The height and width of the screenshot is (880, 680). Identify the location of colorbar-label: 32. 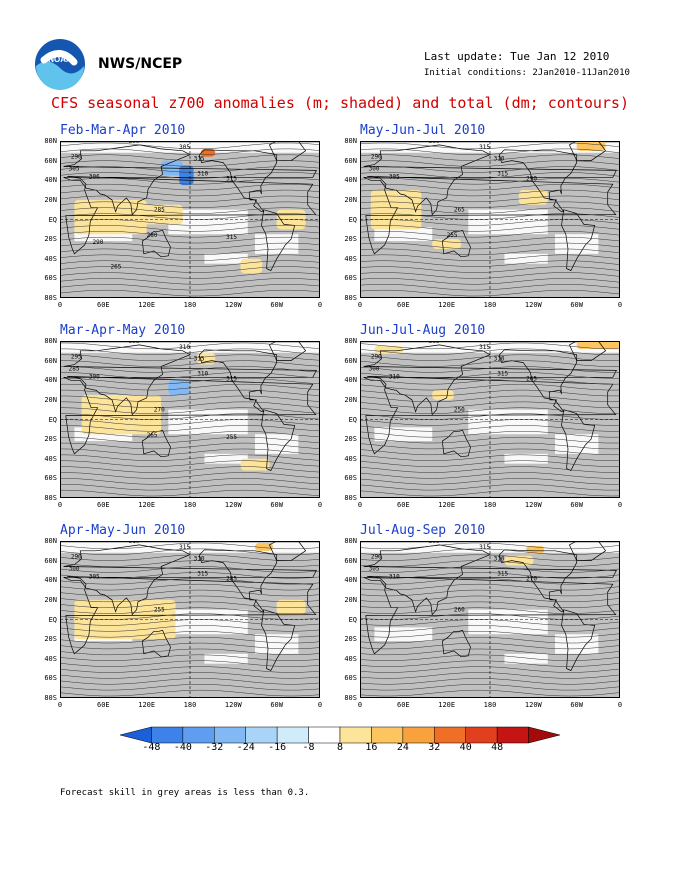
(434, 747).